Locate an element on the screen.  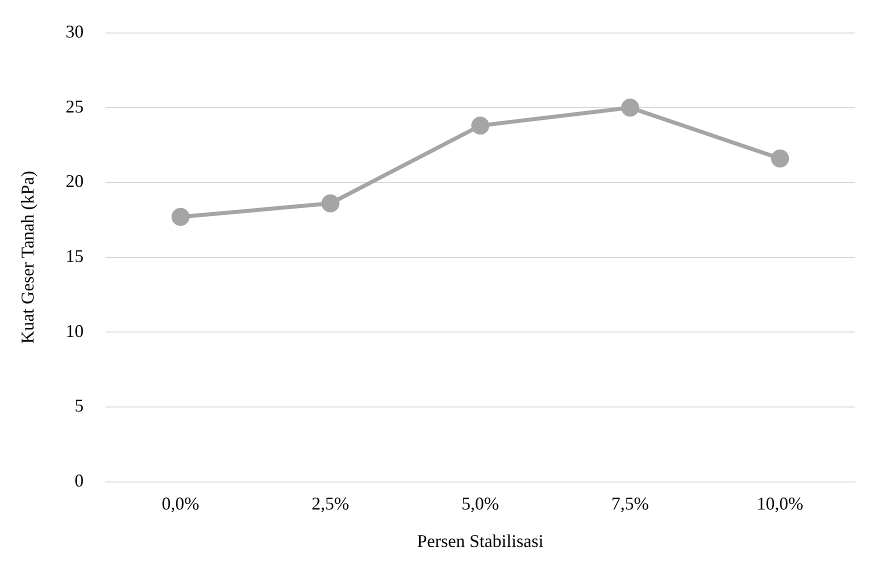
x-tick-label: 2,5% is located at coordinates (331, 503).